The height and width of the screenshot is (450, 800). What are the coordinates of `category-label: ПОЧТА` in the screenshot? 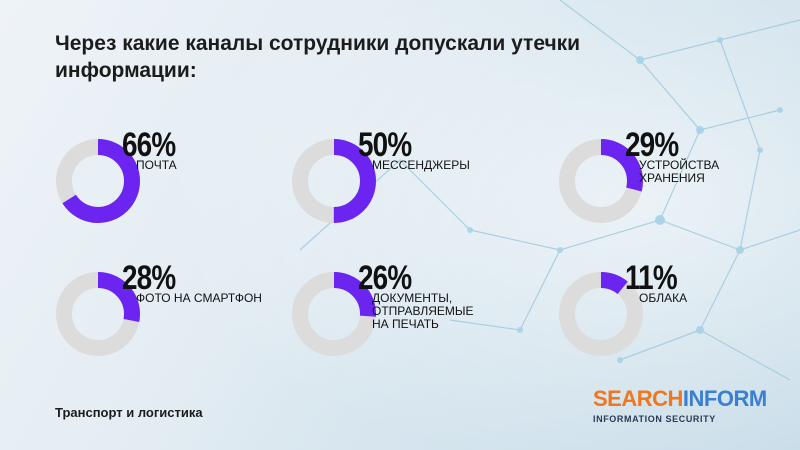 It's located at (156, 165).